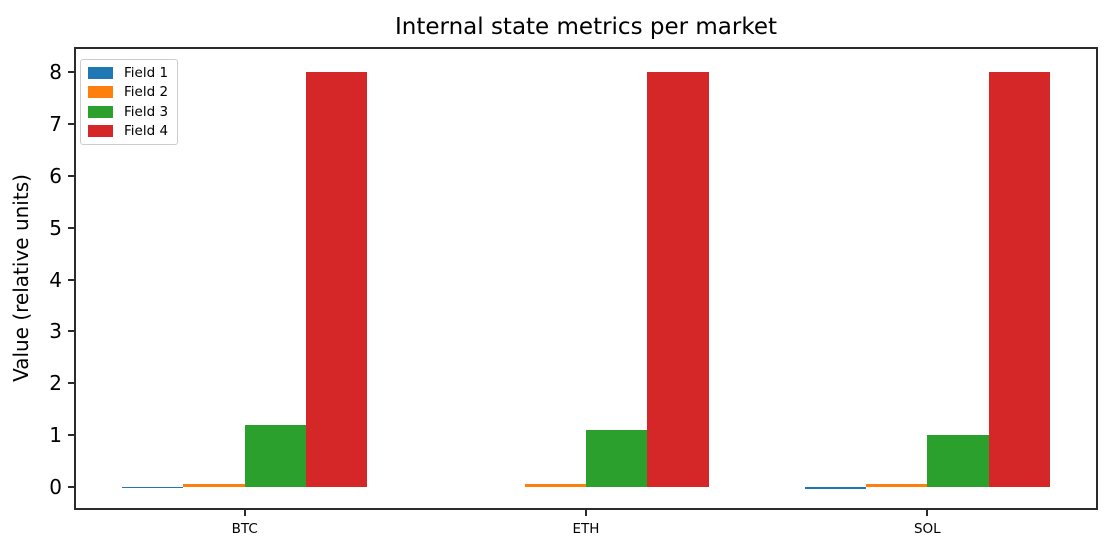 The height and width of the screenshot is (560, 1120). What do you see at coordinates (586, 529) in the screenshot?
I see `x-tick-label-eth: ETH` at bounding box center [586, 529].